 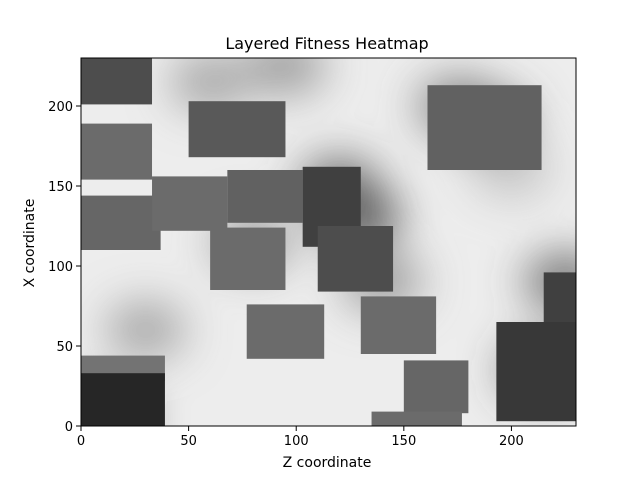 What do you see at coordinates (327, 463) in the screenshot?
I see `x-axis-label: Z coordinate` at bounding box center [327, 463].